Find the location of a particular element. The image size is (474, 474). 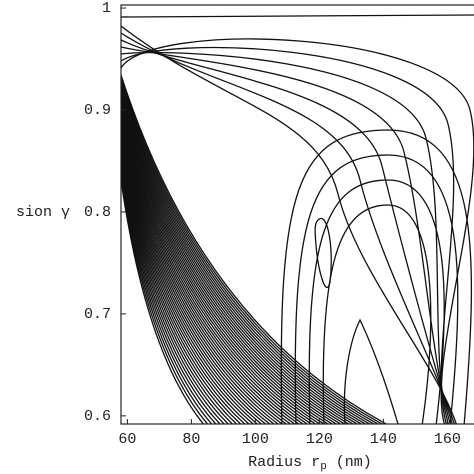

y-tick-label: 0.9 is located at coordinates (97, 110).